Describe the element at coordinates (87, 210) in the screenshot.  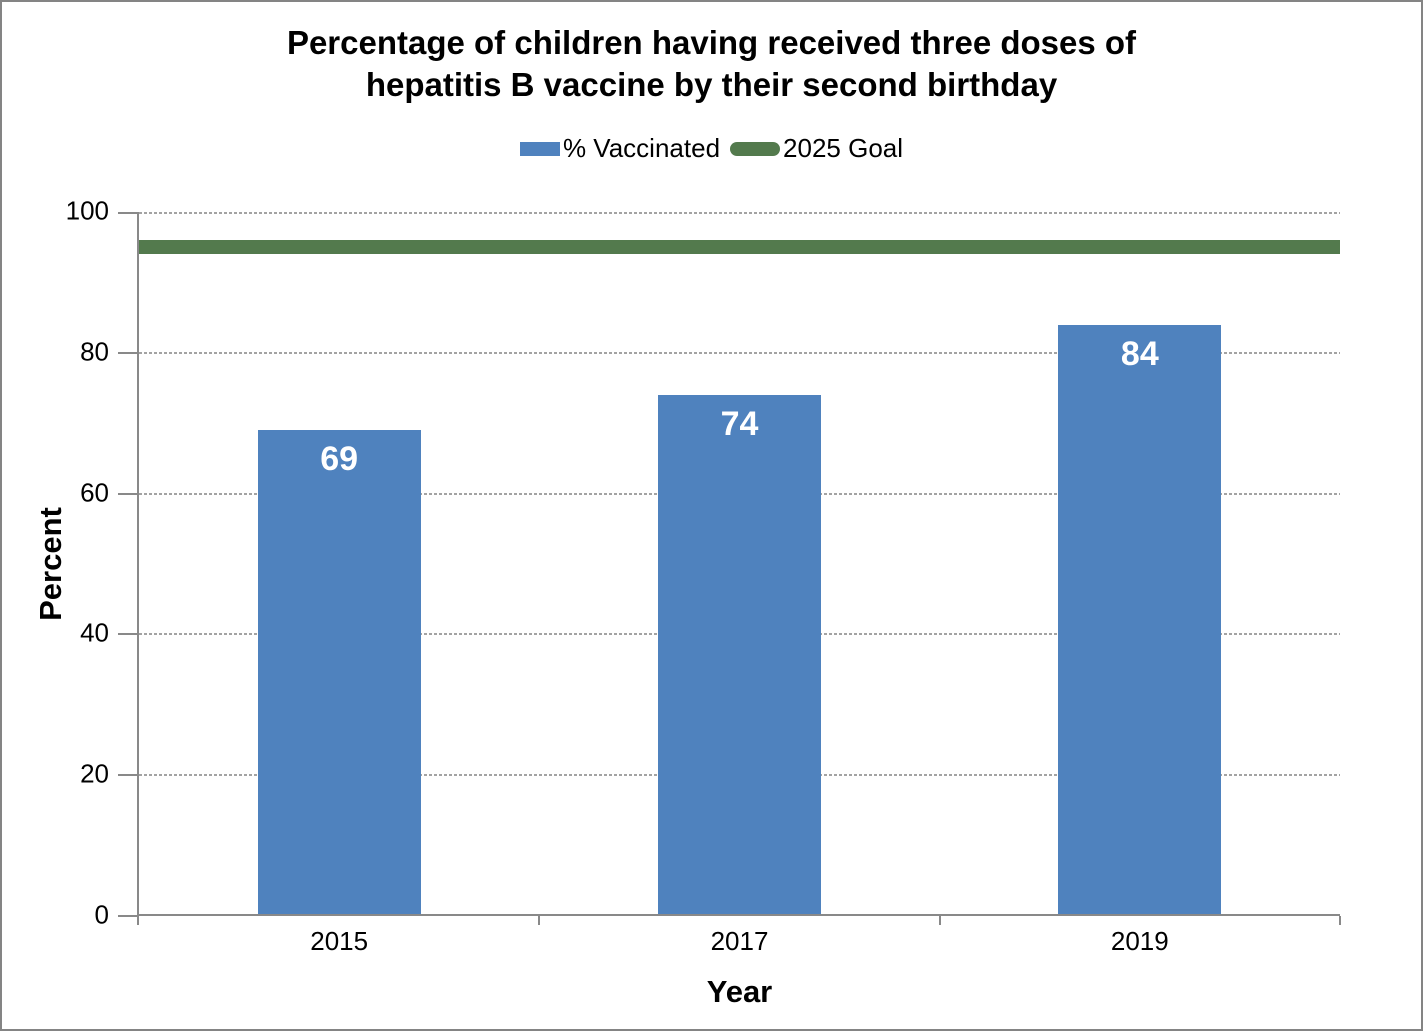
I see `y-tick-label-100: 100` at that location.